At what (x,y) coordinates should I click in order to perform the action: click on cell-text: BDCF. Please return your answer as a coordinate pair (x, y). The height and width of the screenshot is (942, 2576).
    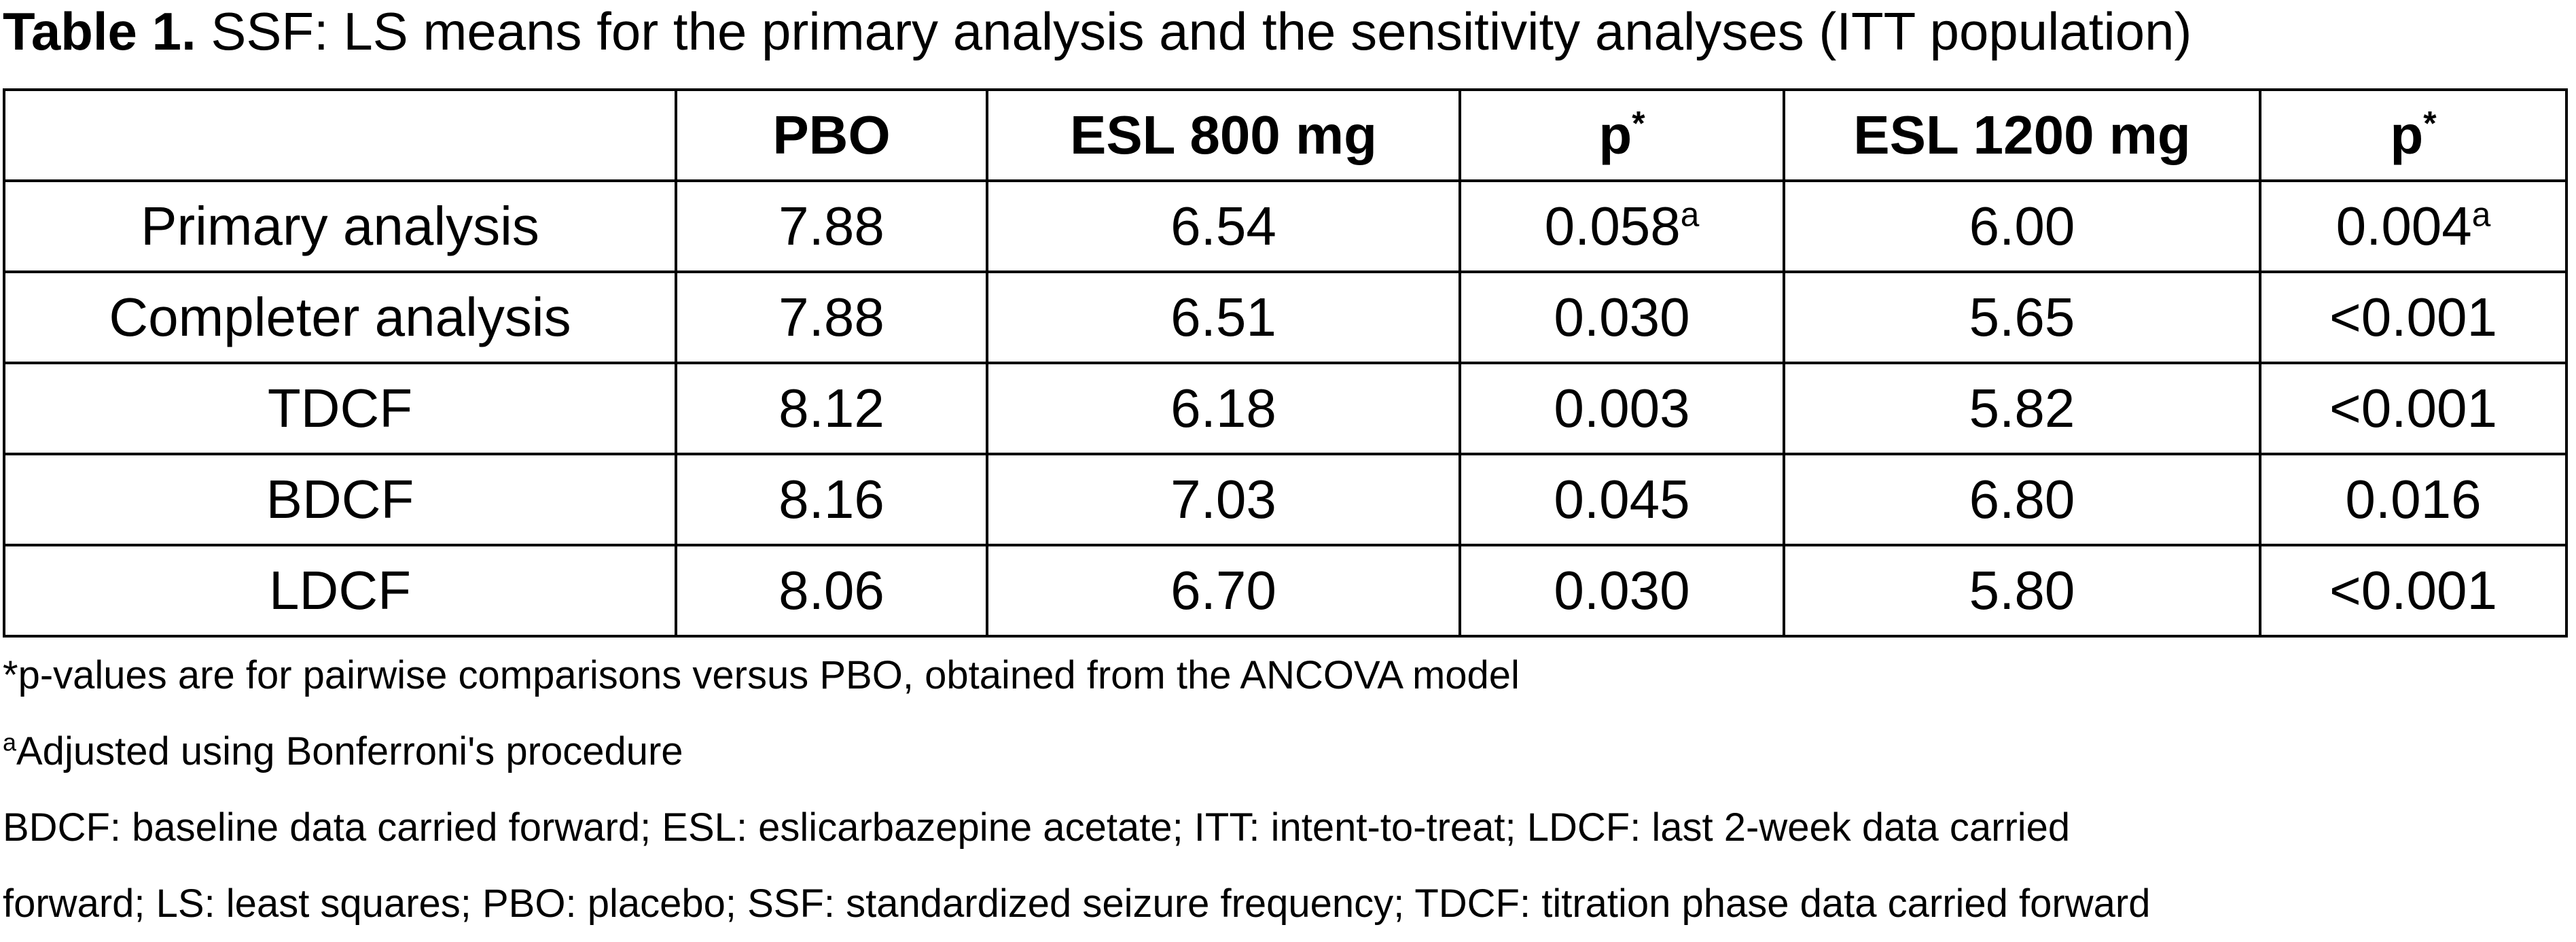
    Looking at the image, I should click on (340, 499).